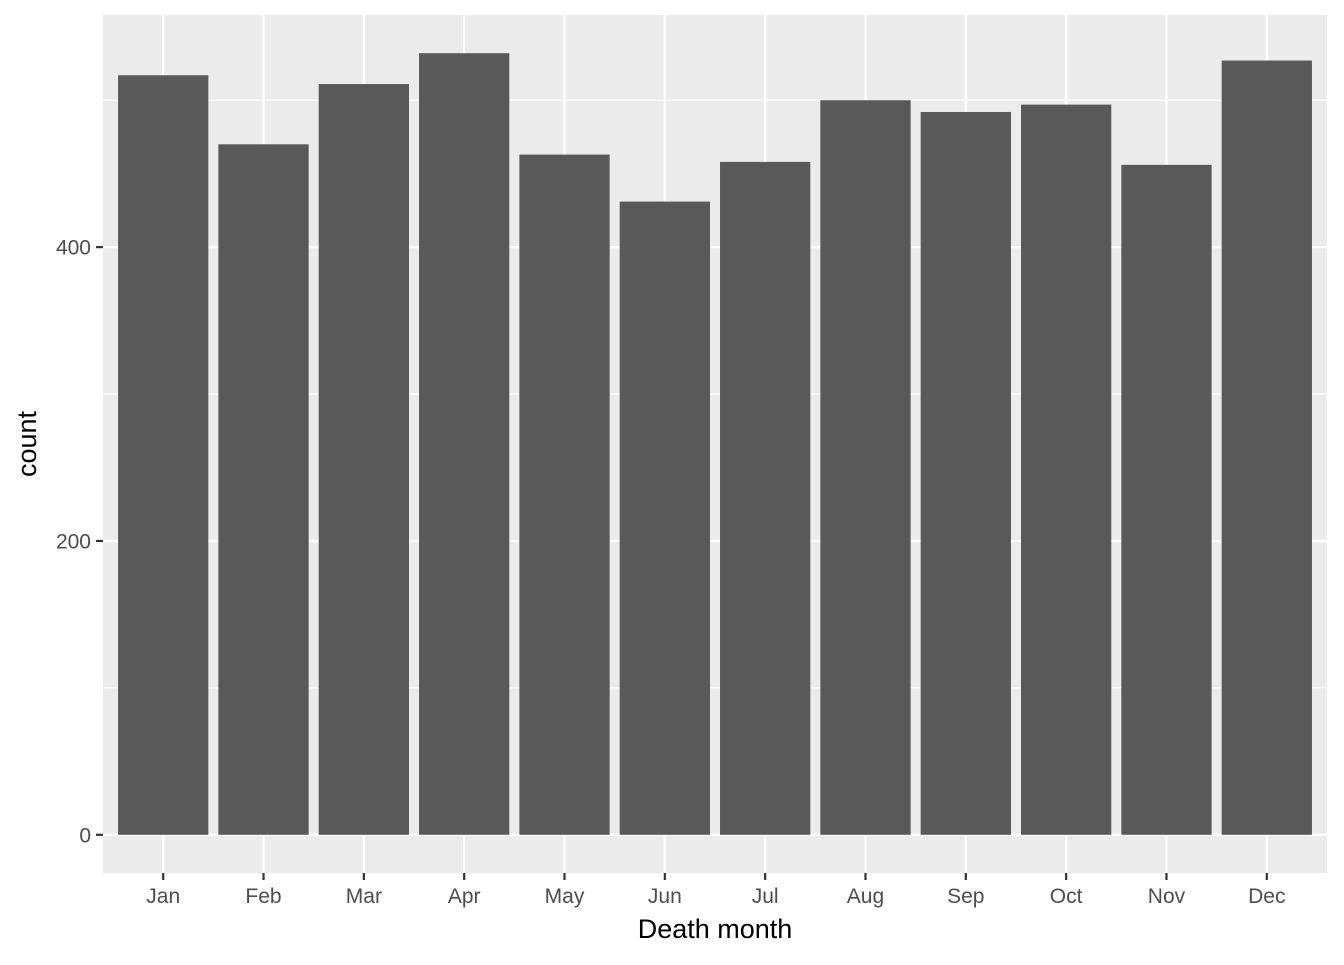  What do you see at coordinates (73, 248) in the screenshot?
I see `y-tick-label: 400` at bounding box center [73, 248].